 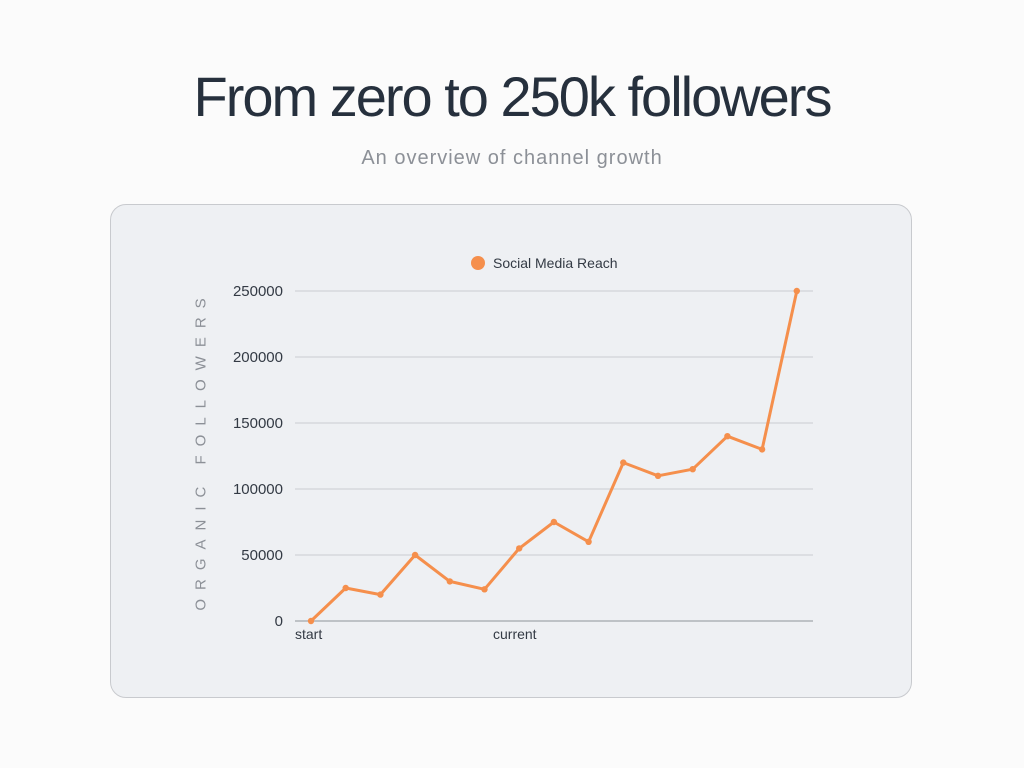 What do you see at coordinates (262, 555) in the screenshot?
I see `y-tick-label: 50000` at bounding box center [262, 555].